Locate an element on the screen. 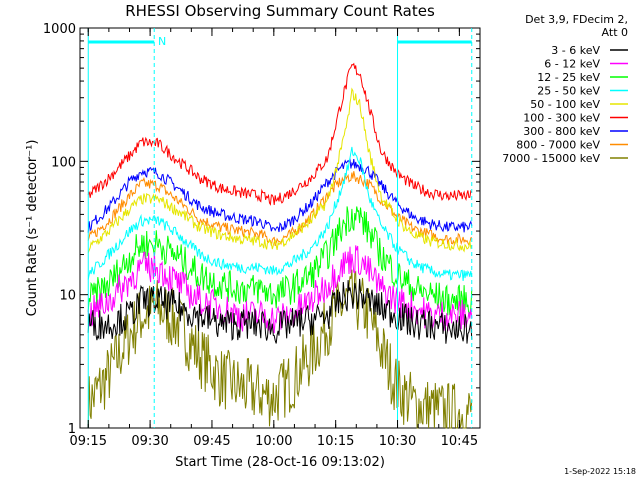  x-tick-label: 10:30 is located at coordinates (397, 441).